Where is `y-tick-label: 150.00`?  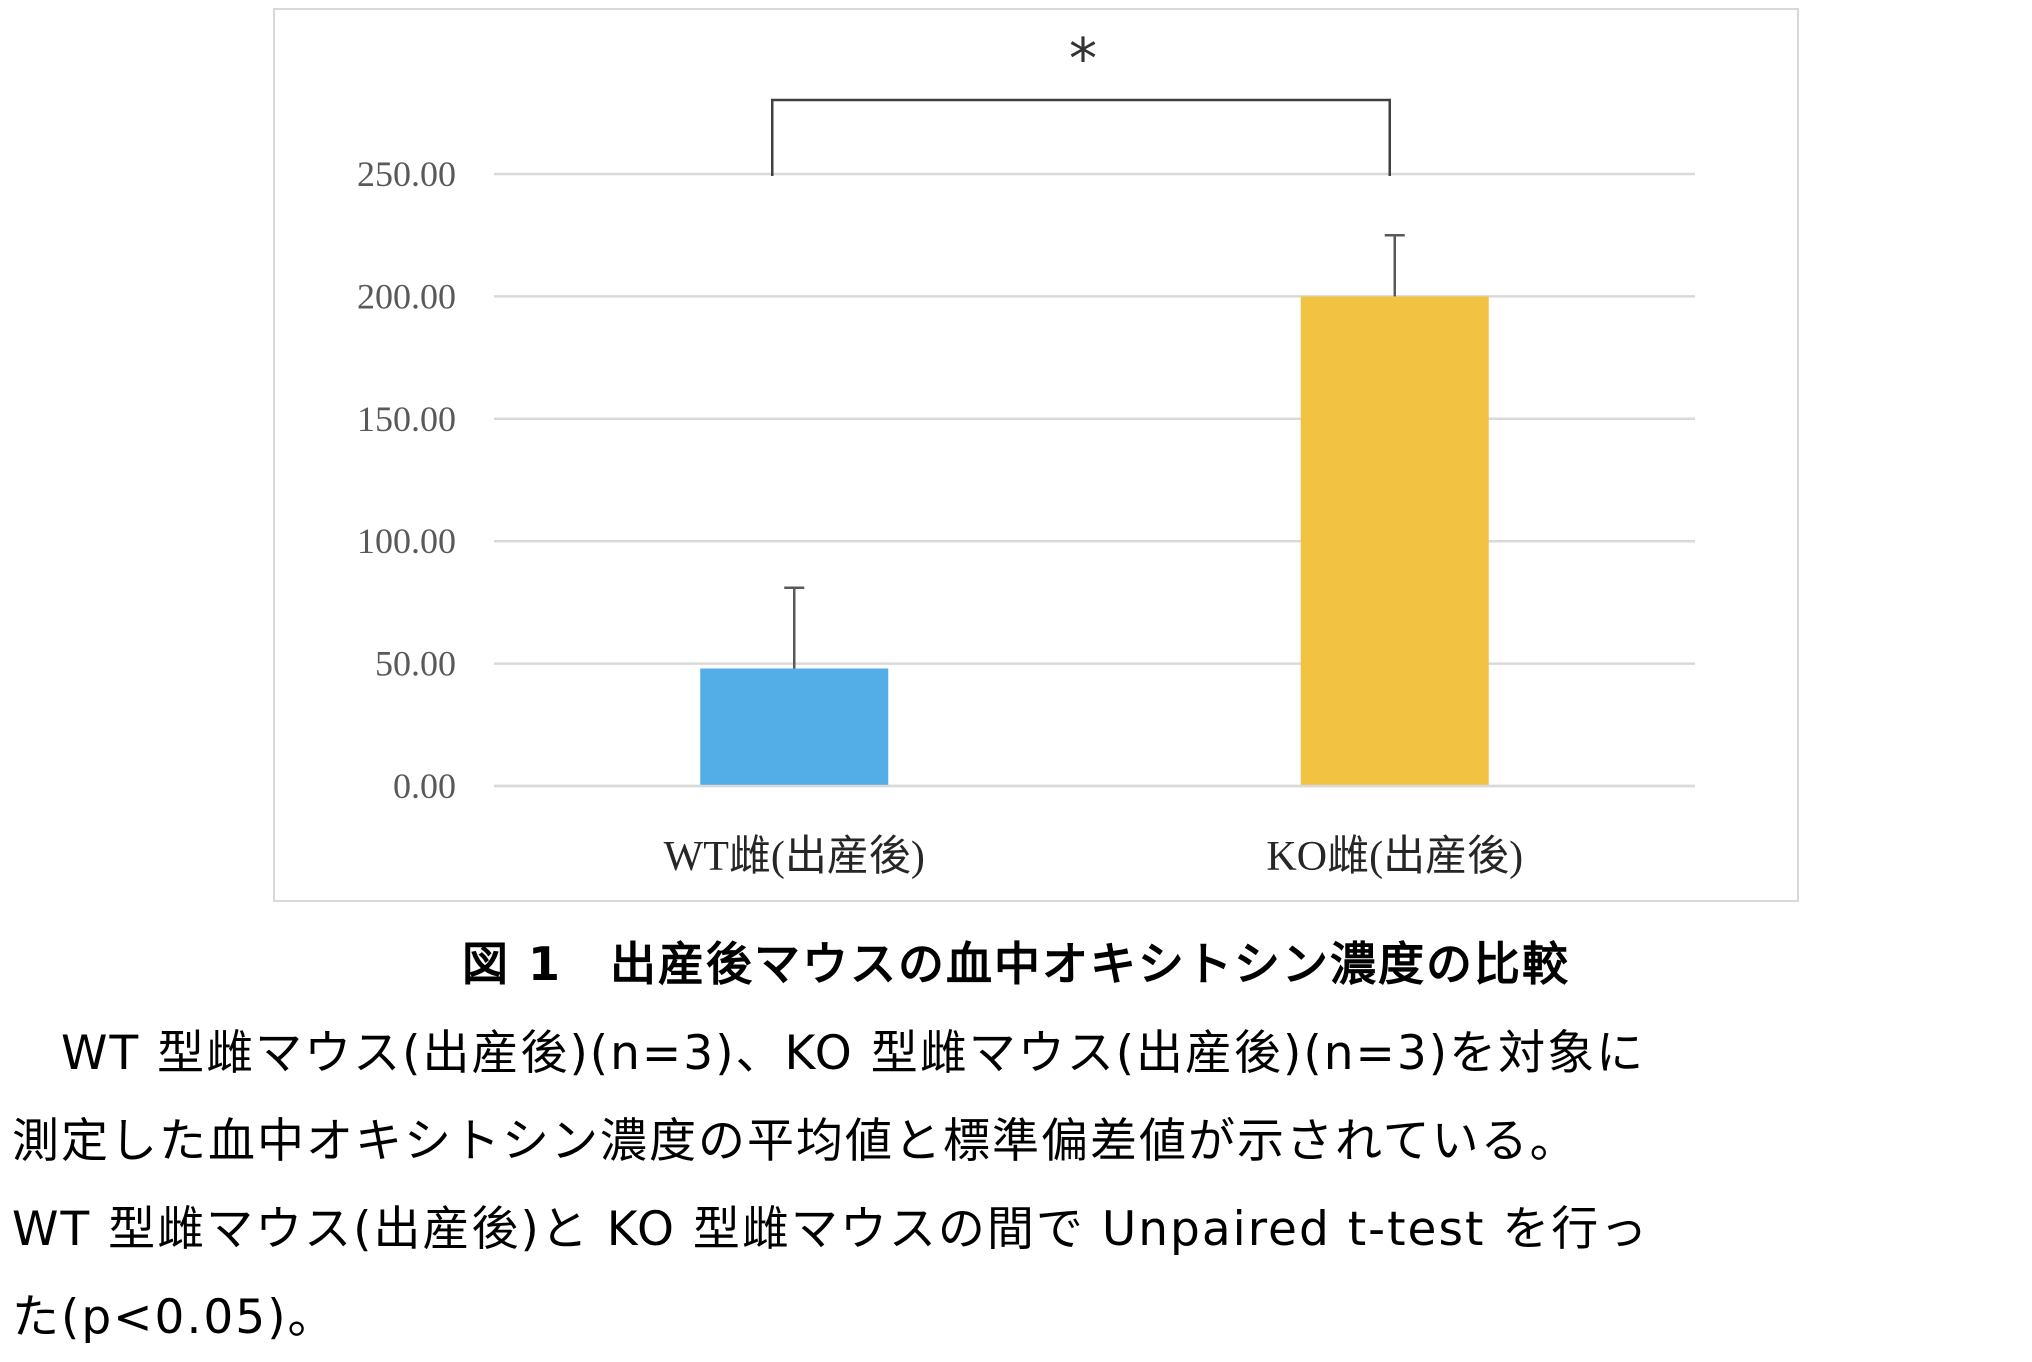 y-tick-label: 150.00 is located at coordinates (406, 419).